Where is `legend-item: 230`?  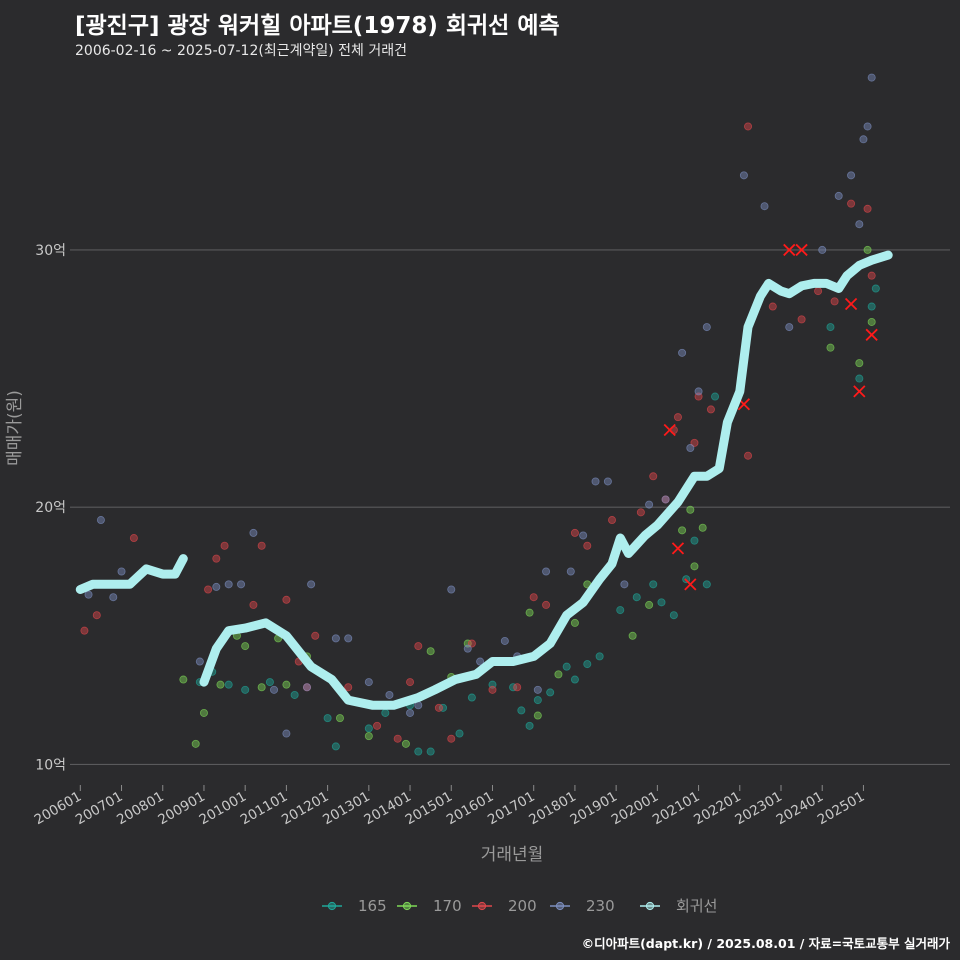 legend-item: 230 is located at coordinates (582, 906).